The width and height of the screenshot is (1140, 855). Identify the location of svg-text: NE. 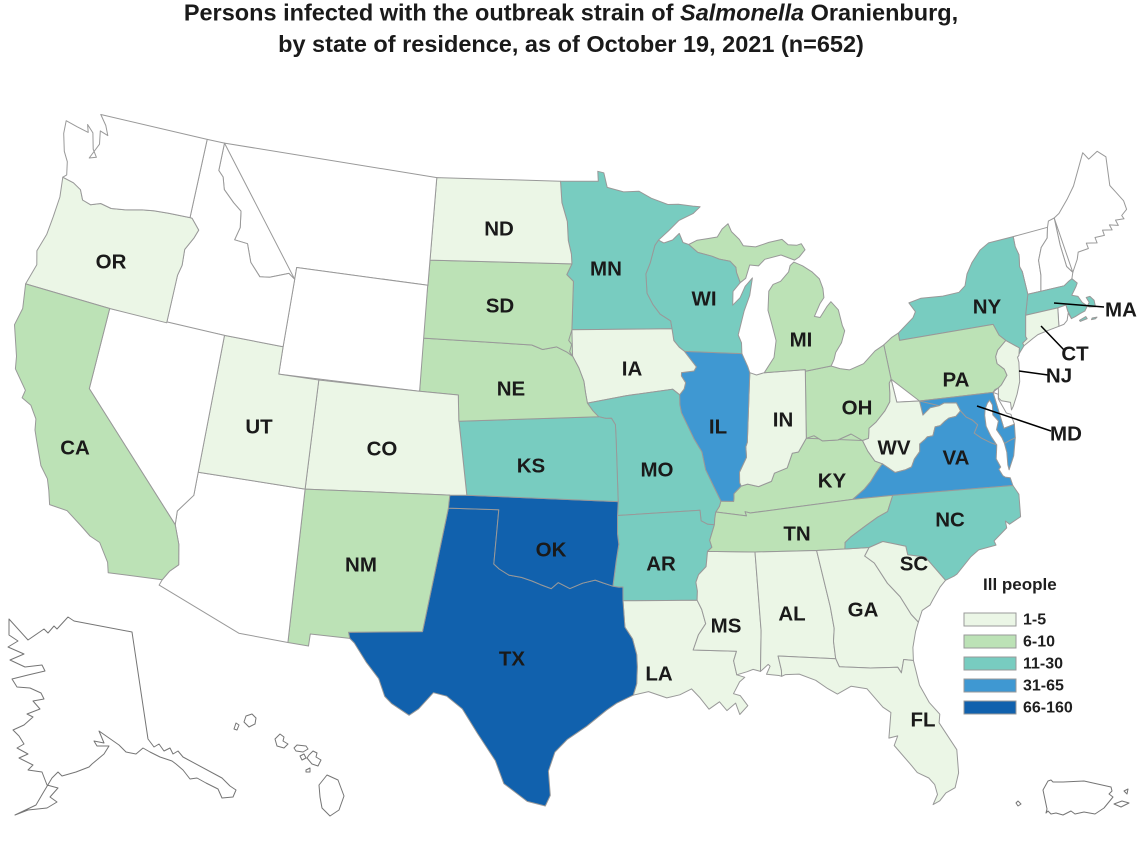
(511, 389).